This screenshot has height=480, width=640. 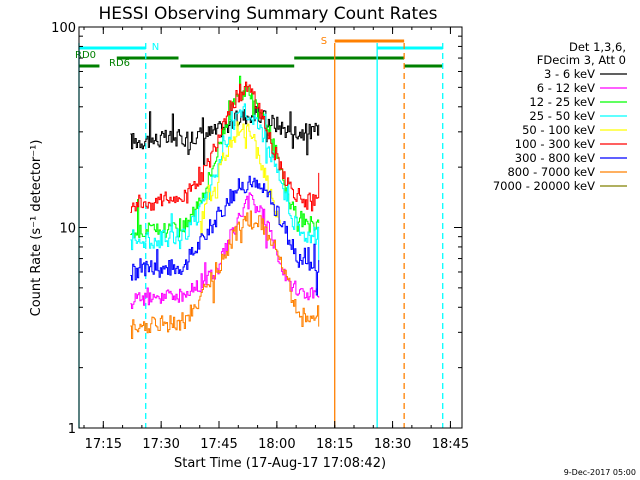 I want to click on series-line-12-25-kev, so click(x=225, y=157).